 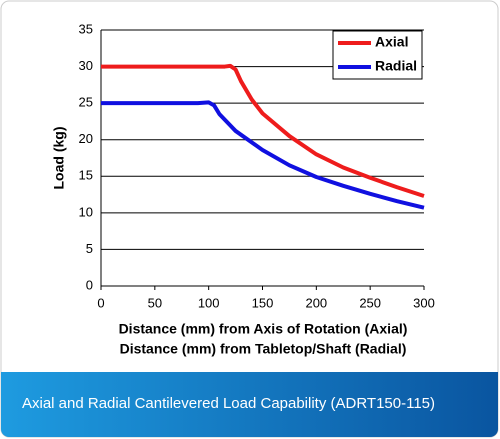 What do you see at coordinates (396, 66) in the screenshot?
I see `legend-label: Radial` at bounding box center [396, 66].